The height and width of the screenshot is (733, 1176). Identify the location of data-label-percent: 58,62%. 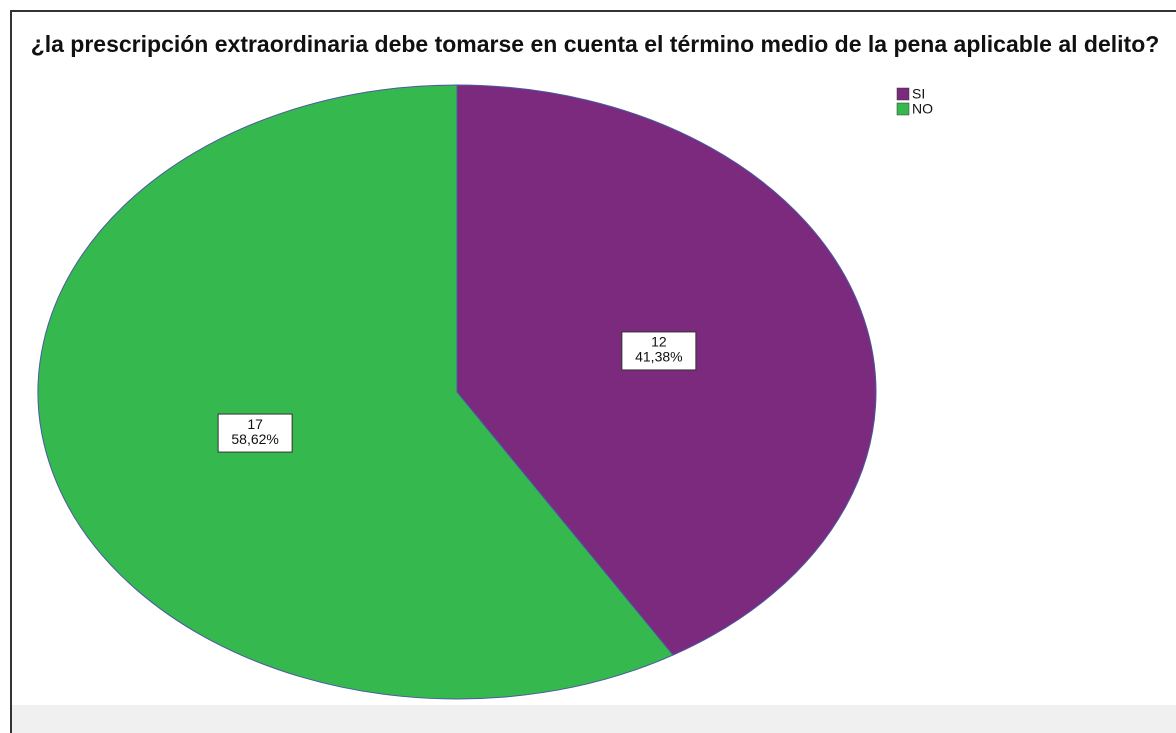
(254, 439).